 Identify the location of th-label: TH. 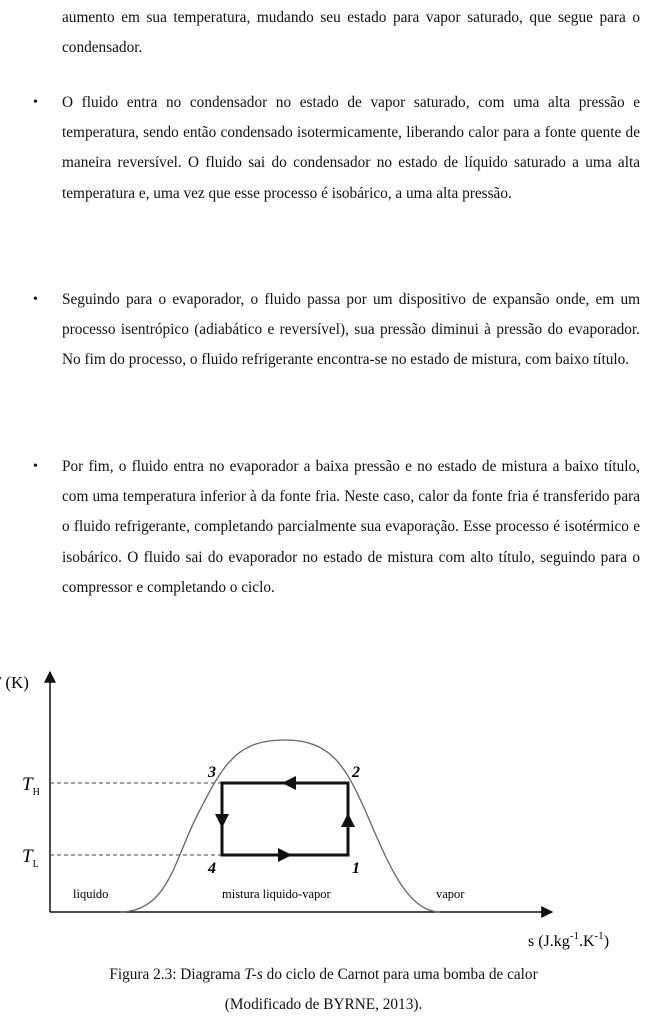
(31, 786).